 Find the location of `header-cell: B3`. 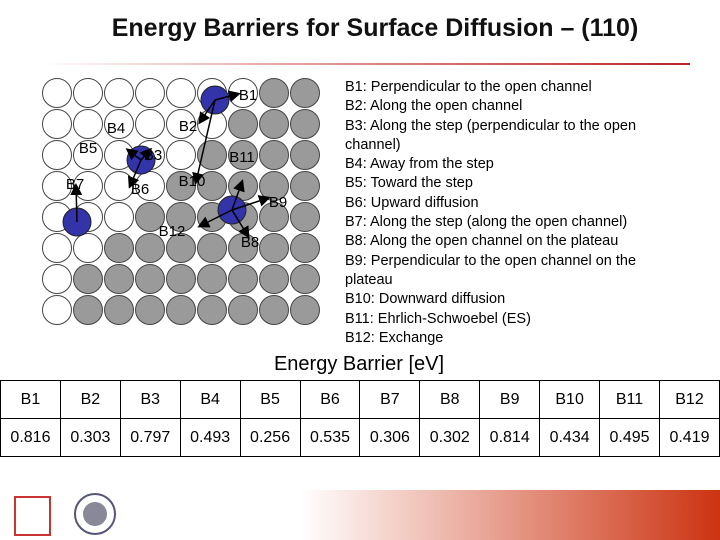

header-cell: B3 is located at coordinates (150, 399).